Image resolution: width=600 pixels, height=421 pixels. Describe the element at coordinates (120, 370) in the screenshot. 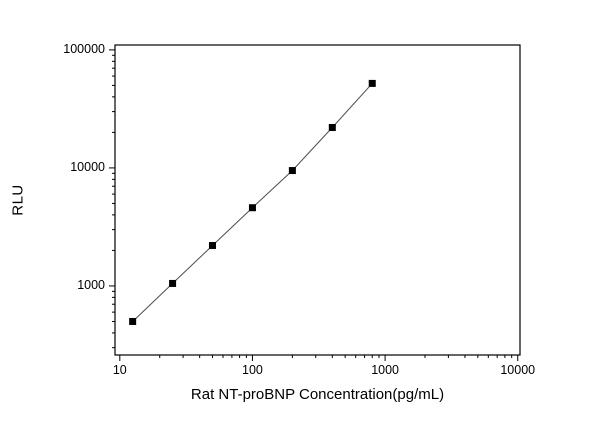

I see `x-tick-label: 10` at that location.